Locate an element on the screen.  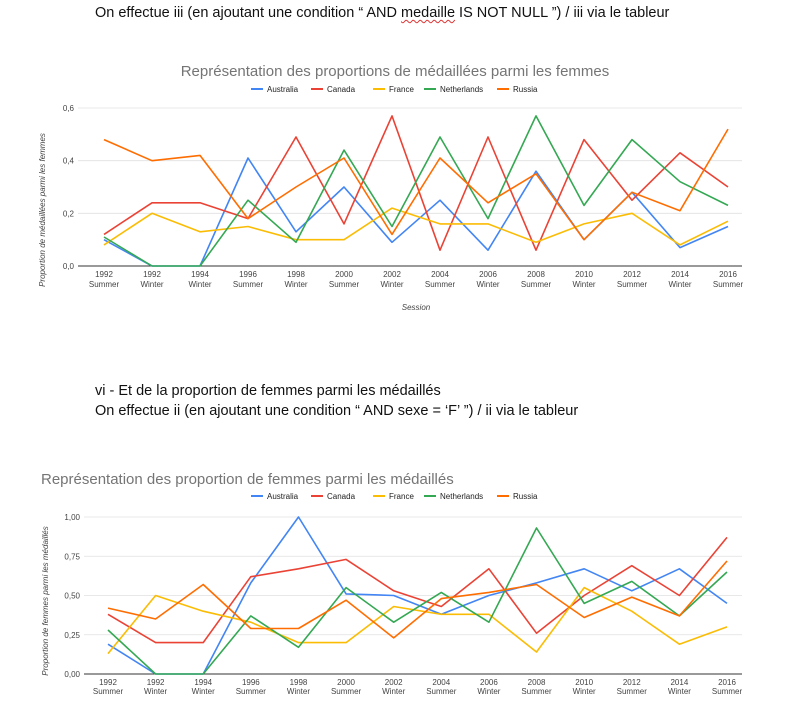
chart2-x-tick-year: 2002 is located at coordinates (394, 682).